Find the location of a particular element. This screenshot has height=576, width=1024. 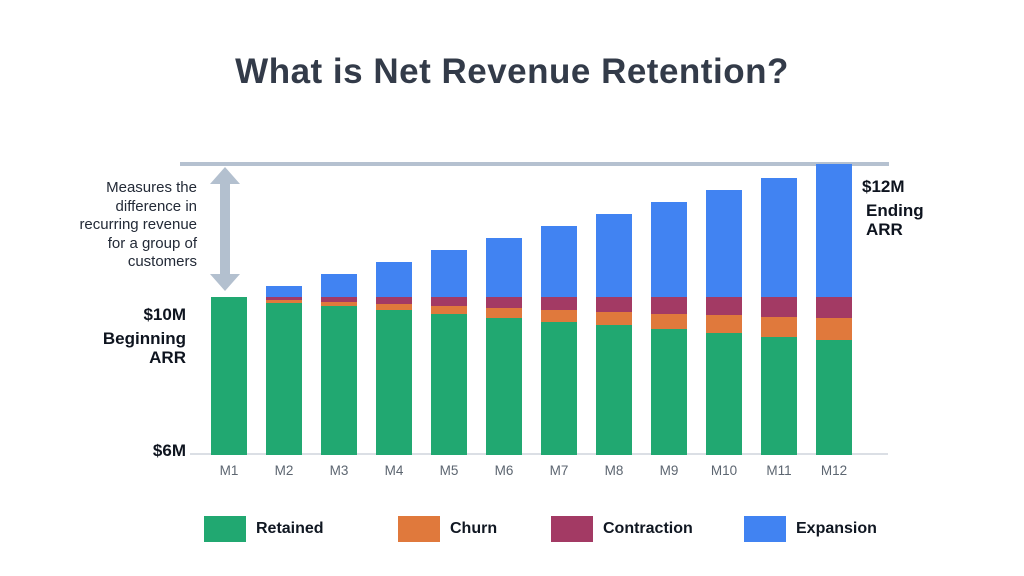

bar-M9-expansion is located at coordinates (669, 249).